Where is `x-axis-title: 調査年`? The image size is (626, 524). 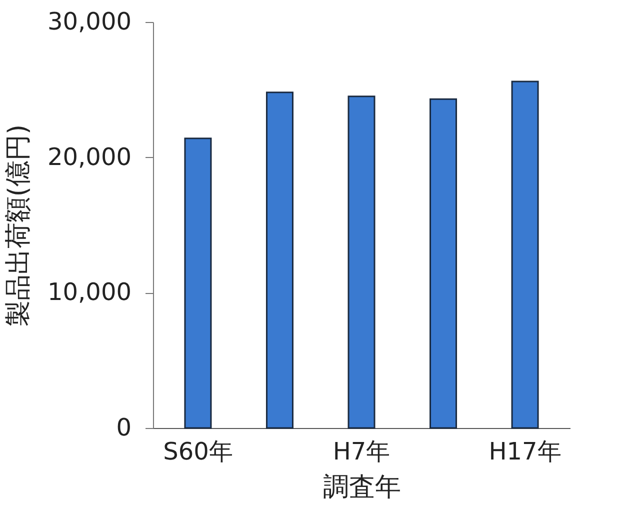 x-axis-title: 調査年 is located at coordinates (362, 487).